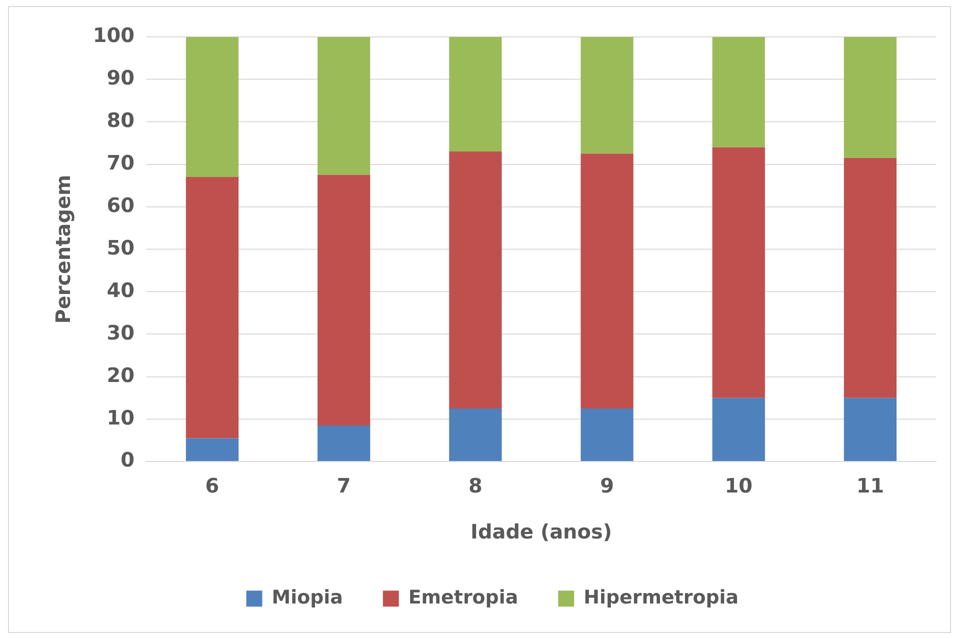  What do you see at coordinates (63, 249) in the screenshot?
I see `y-axis-title: Percentagem` at bounding box center [63, 249].